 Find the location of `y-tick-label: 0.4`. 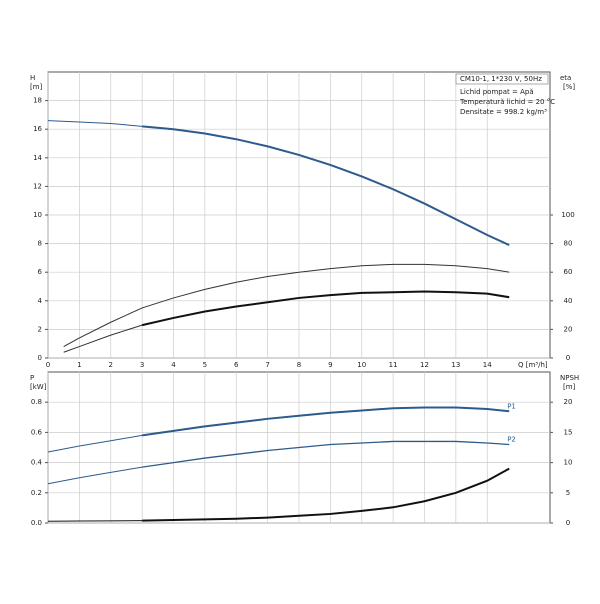

y-tick-label: 0.4 is located at coordinates (37, 463).